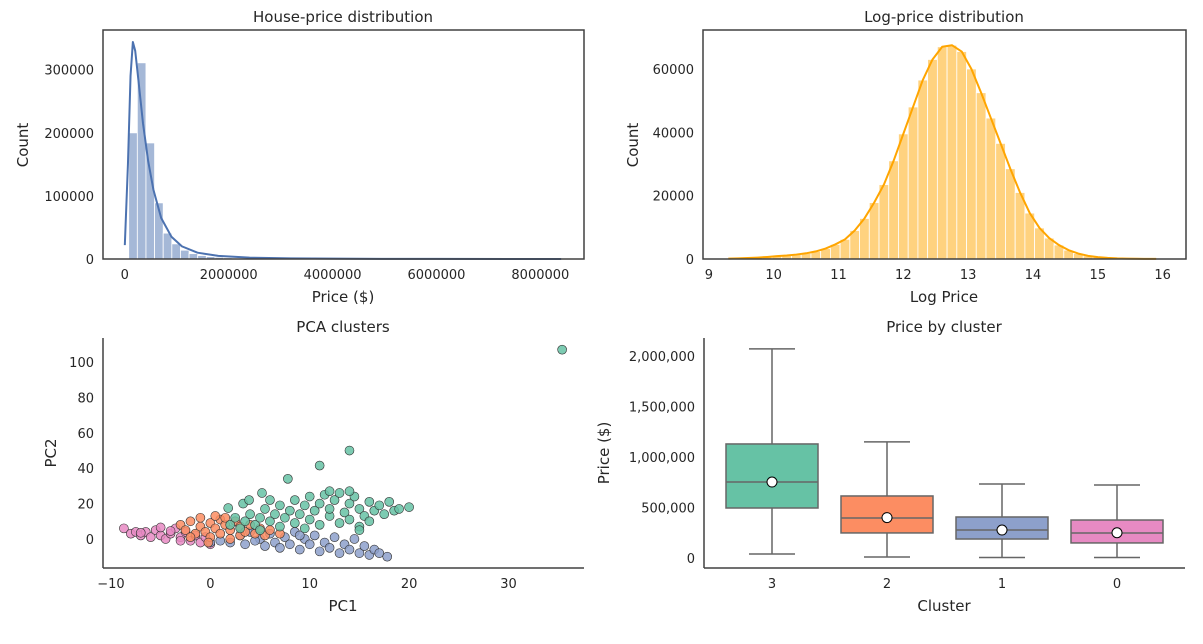  I want to click on x-tick-label: 15, so click(1098, 275).